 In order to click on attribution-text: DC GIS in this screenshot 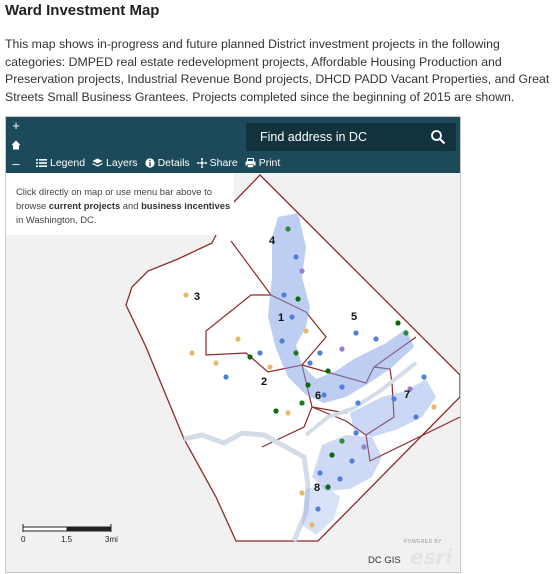, I will do `click(384, 560)`.